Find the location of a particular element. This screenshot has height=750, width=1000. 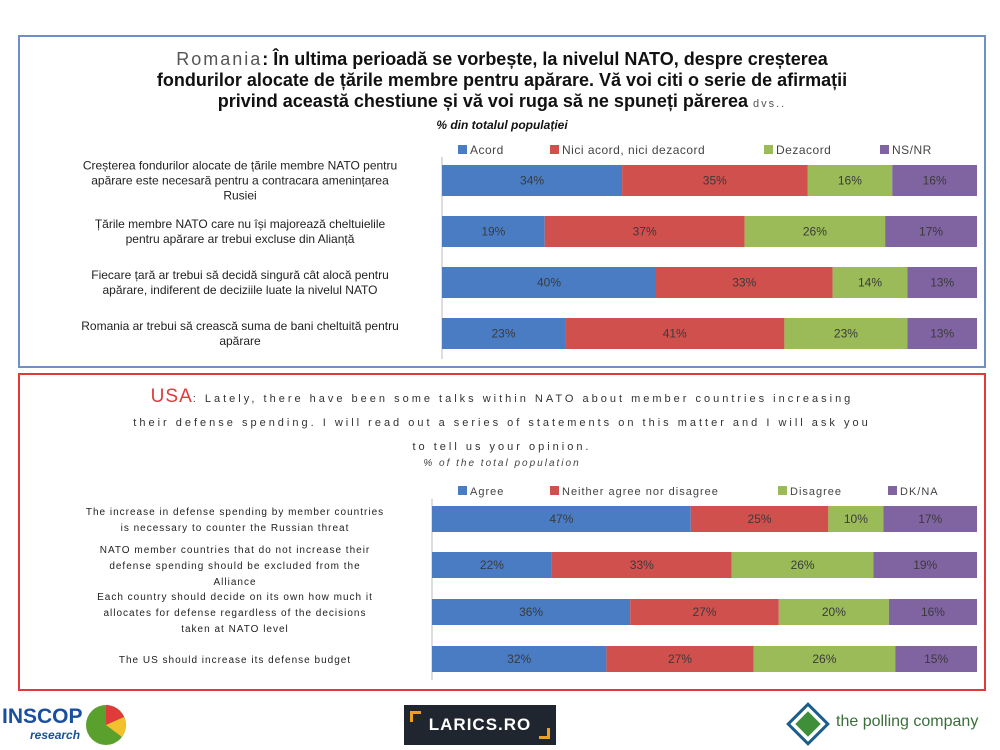

romania-subtitle: % din totalul populației is located at coordinates (502, 125).